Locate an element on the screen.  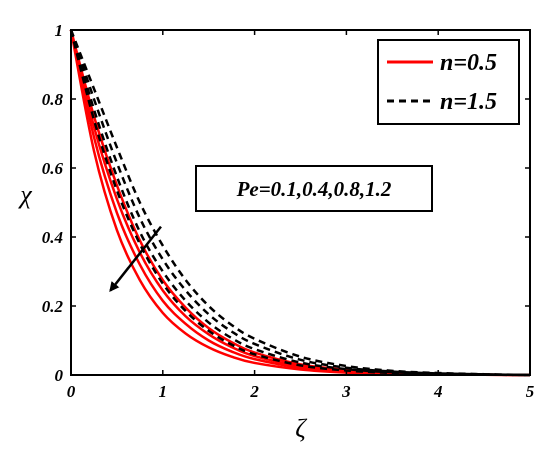
y-tick-label: 0 is located at coordinates (59, 375).